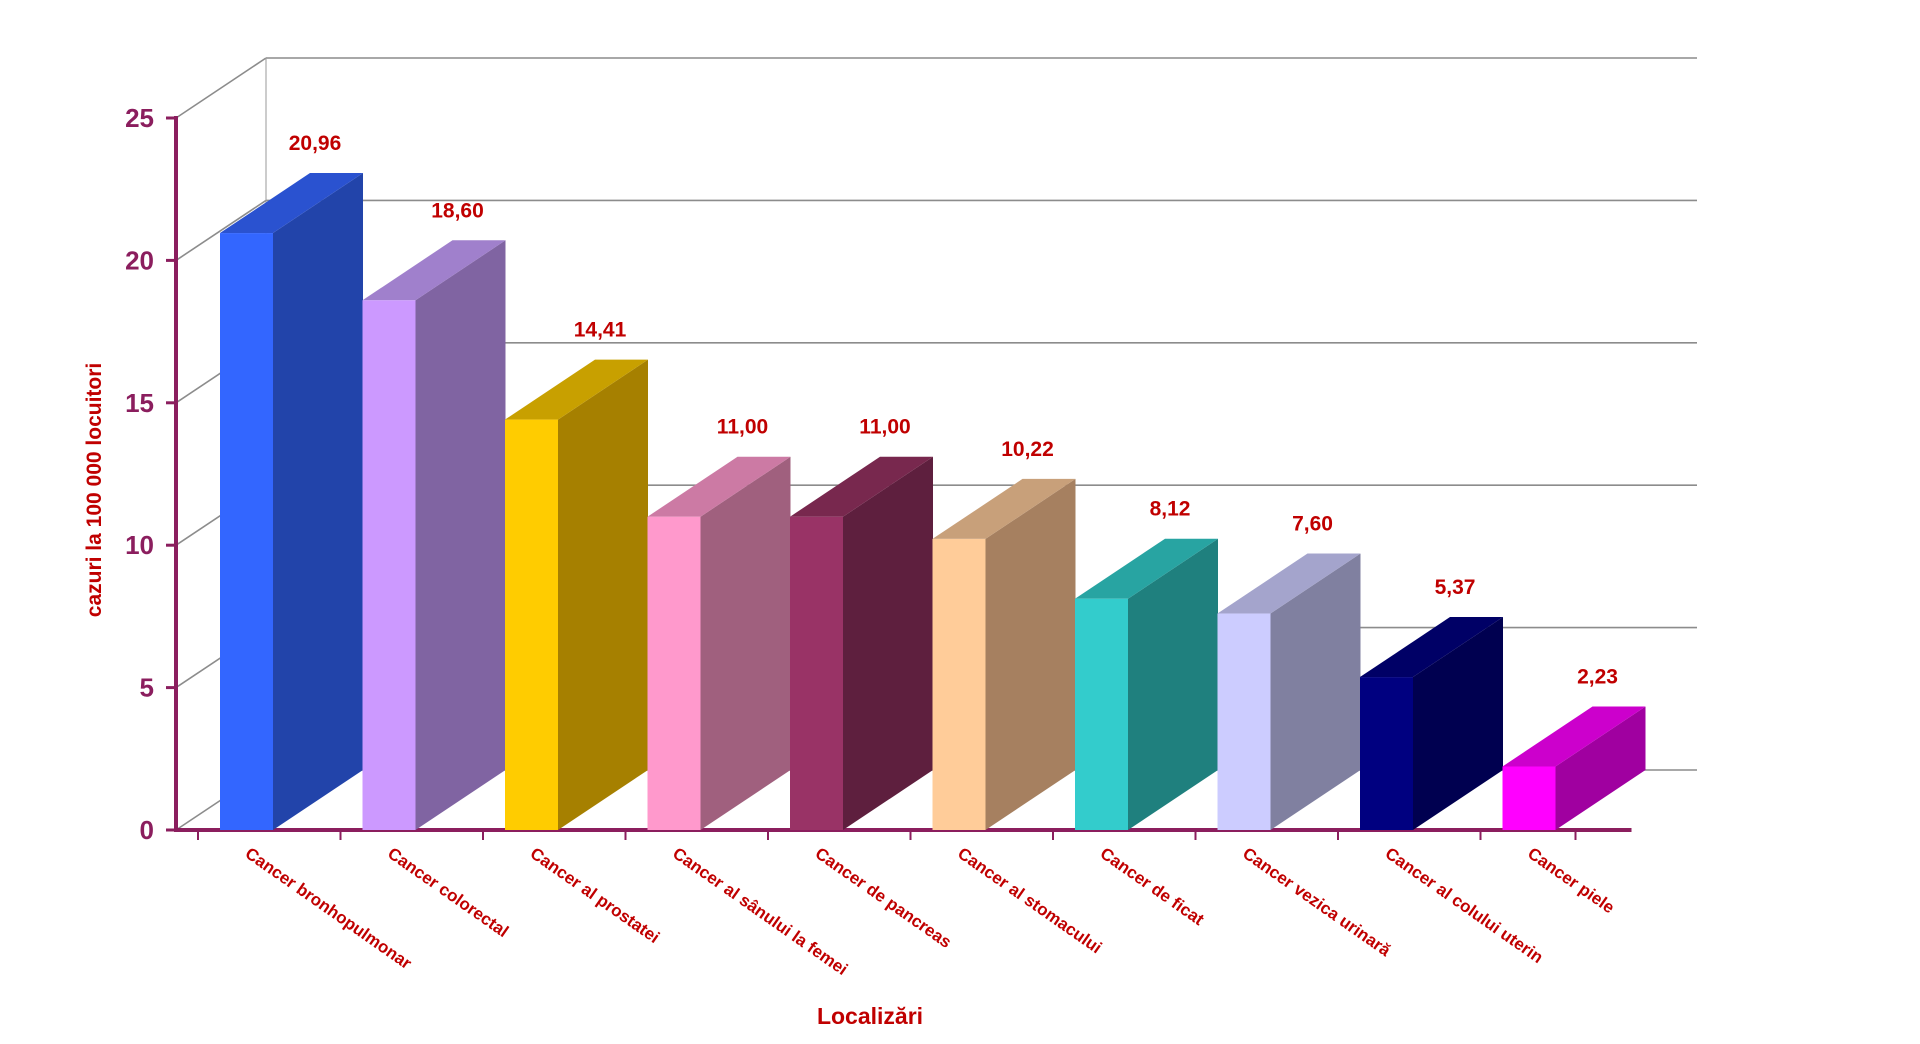 This screenshot has width=1920, height=1044. Describe the element at coordinates (1455, 587) in the screenshot. I see `data-label: 5,37` at that location.